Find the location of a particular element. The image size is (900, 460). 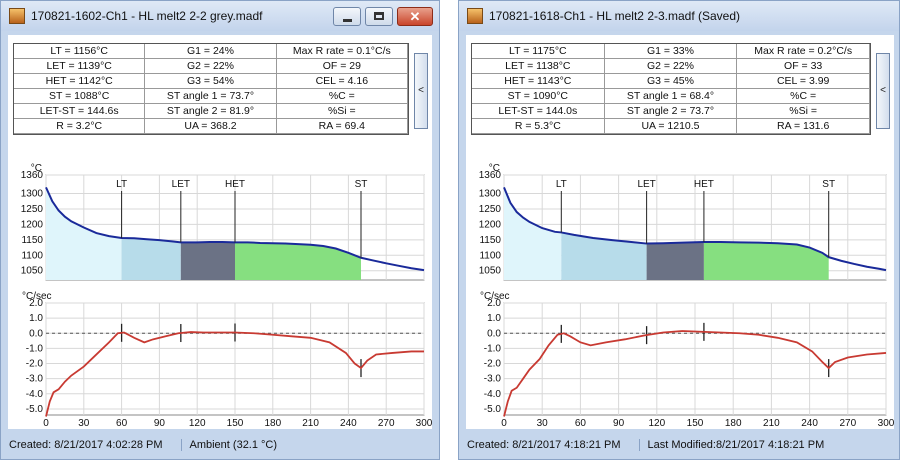

param-g1: G1 = 33% is located at coordinates (671, 51).